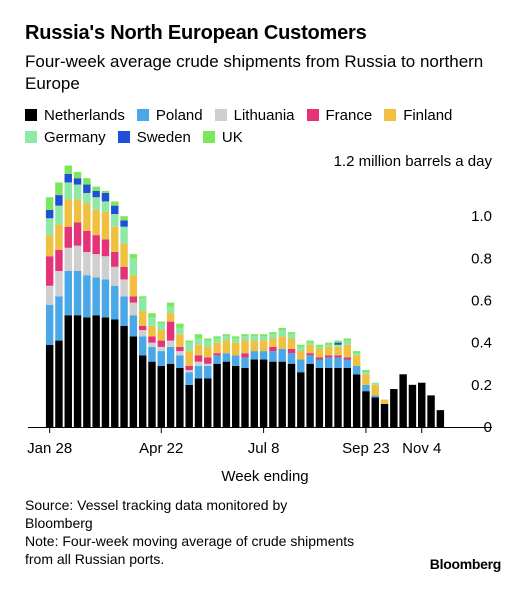 This screenshot has width=529, height=600. What do you see at coordinates (75, 115) in the screenshot?
I see `legend-item-netherlands: Netherlands` at bounding box center [75, 115].